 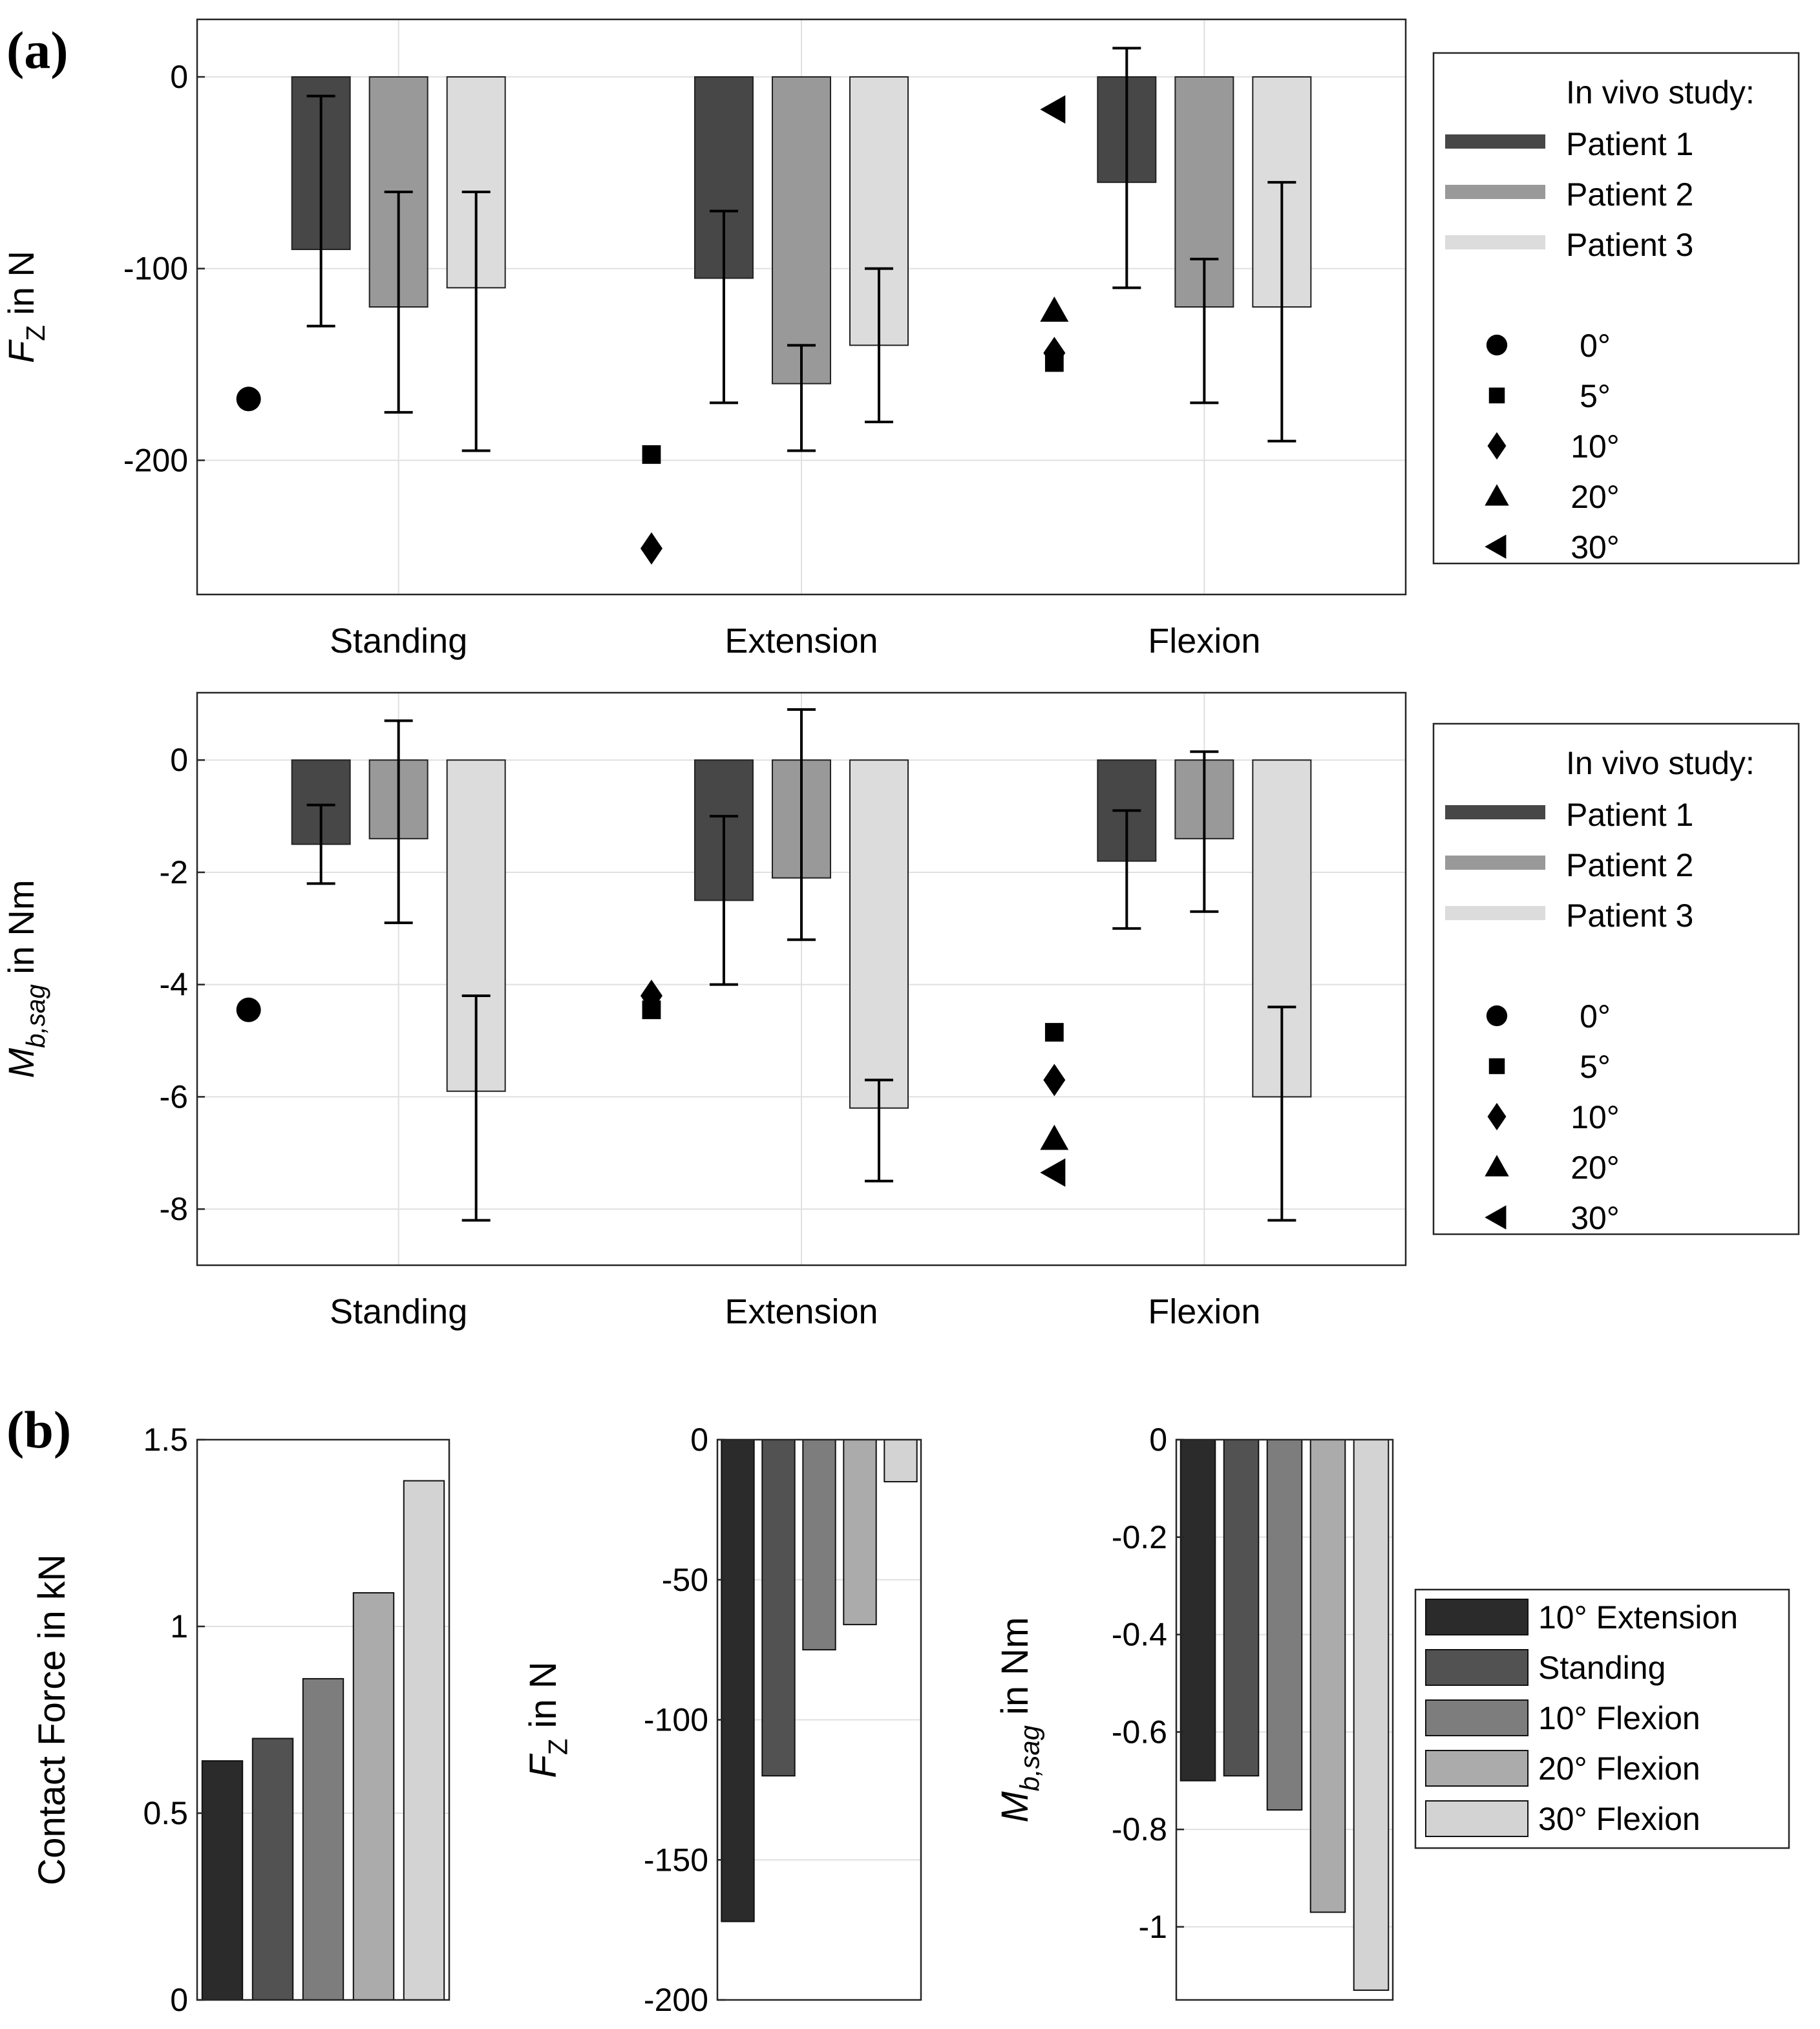 I want to click on y-tick-label: -0.8, so click(x=1139, y=1829).